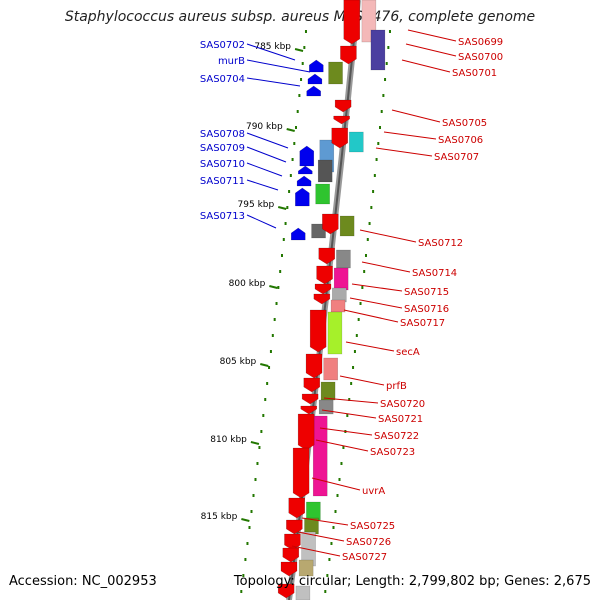 This screenshot has width=600, height=600. I want to click on gene-label-right: SAS0705, so click(464, 123).